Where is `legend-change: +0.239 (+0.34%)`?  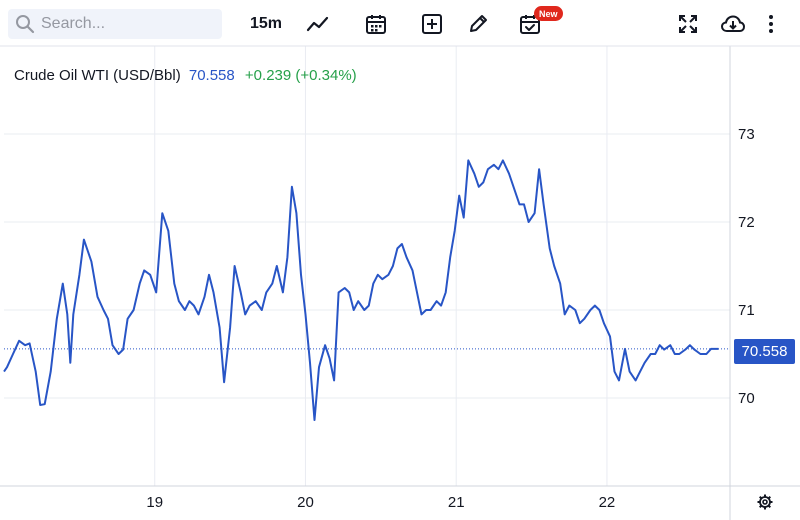
legend-change: +0.239 (+0.34%) is located at coordinates (300, 75).